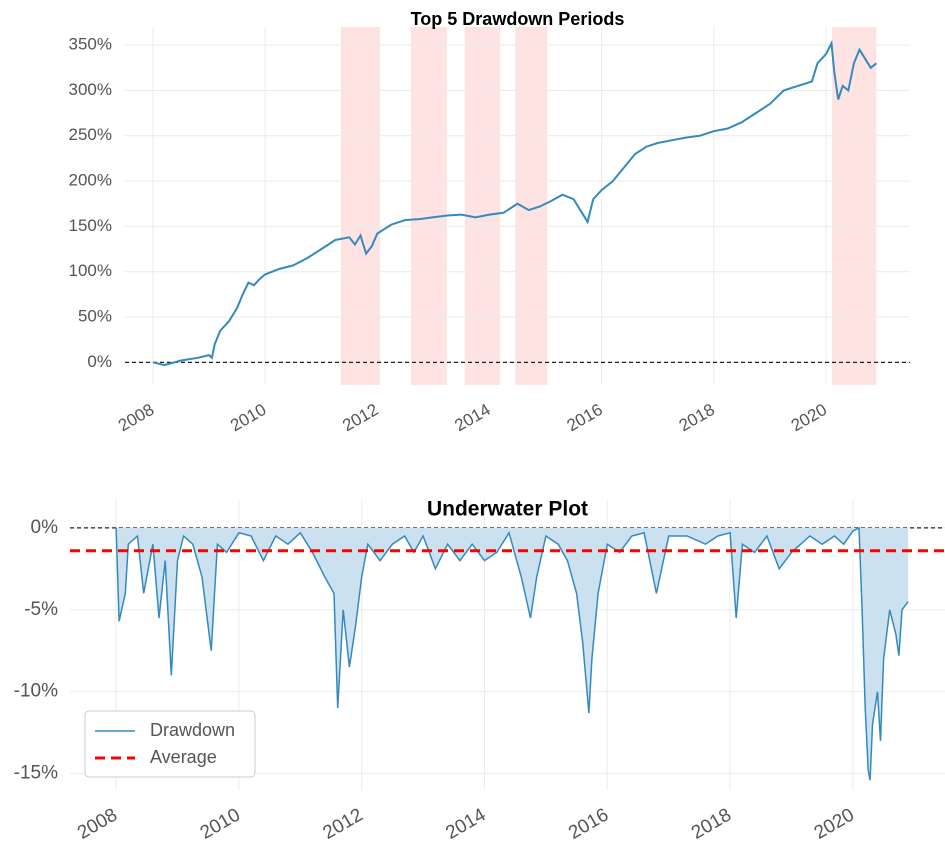 The width and height of the screenshot is (945, 843). Describe the element at coordinates (183, 757) in the screenshot. I see `legend-label: Average` at that location.